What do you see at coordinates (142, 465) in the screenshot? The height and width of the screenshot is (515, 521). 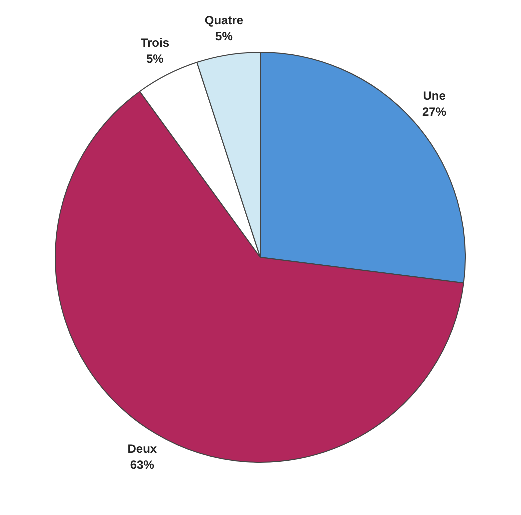 I see `data-label: 63%` at bounding box center [142, 465].